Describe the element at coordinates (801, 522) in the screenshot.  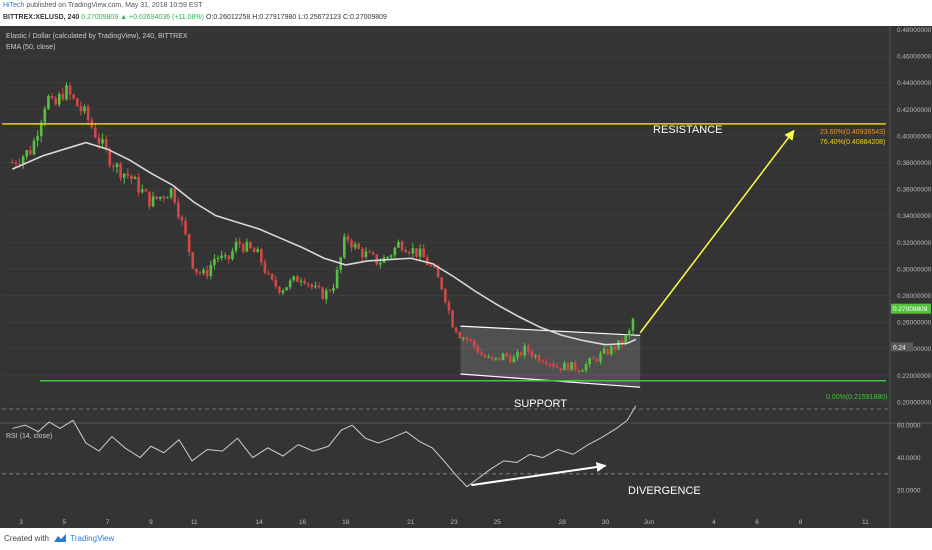
I see `x-tick-label: 8` at that location.